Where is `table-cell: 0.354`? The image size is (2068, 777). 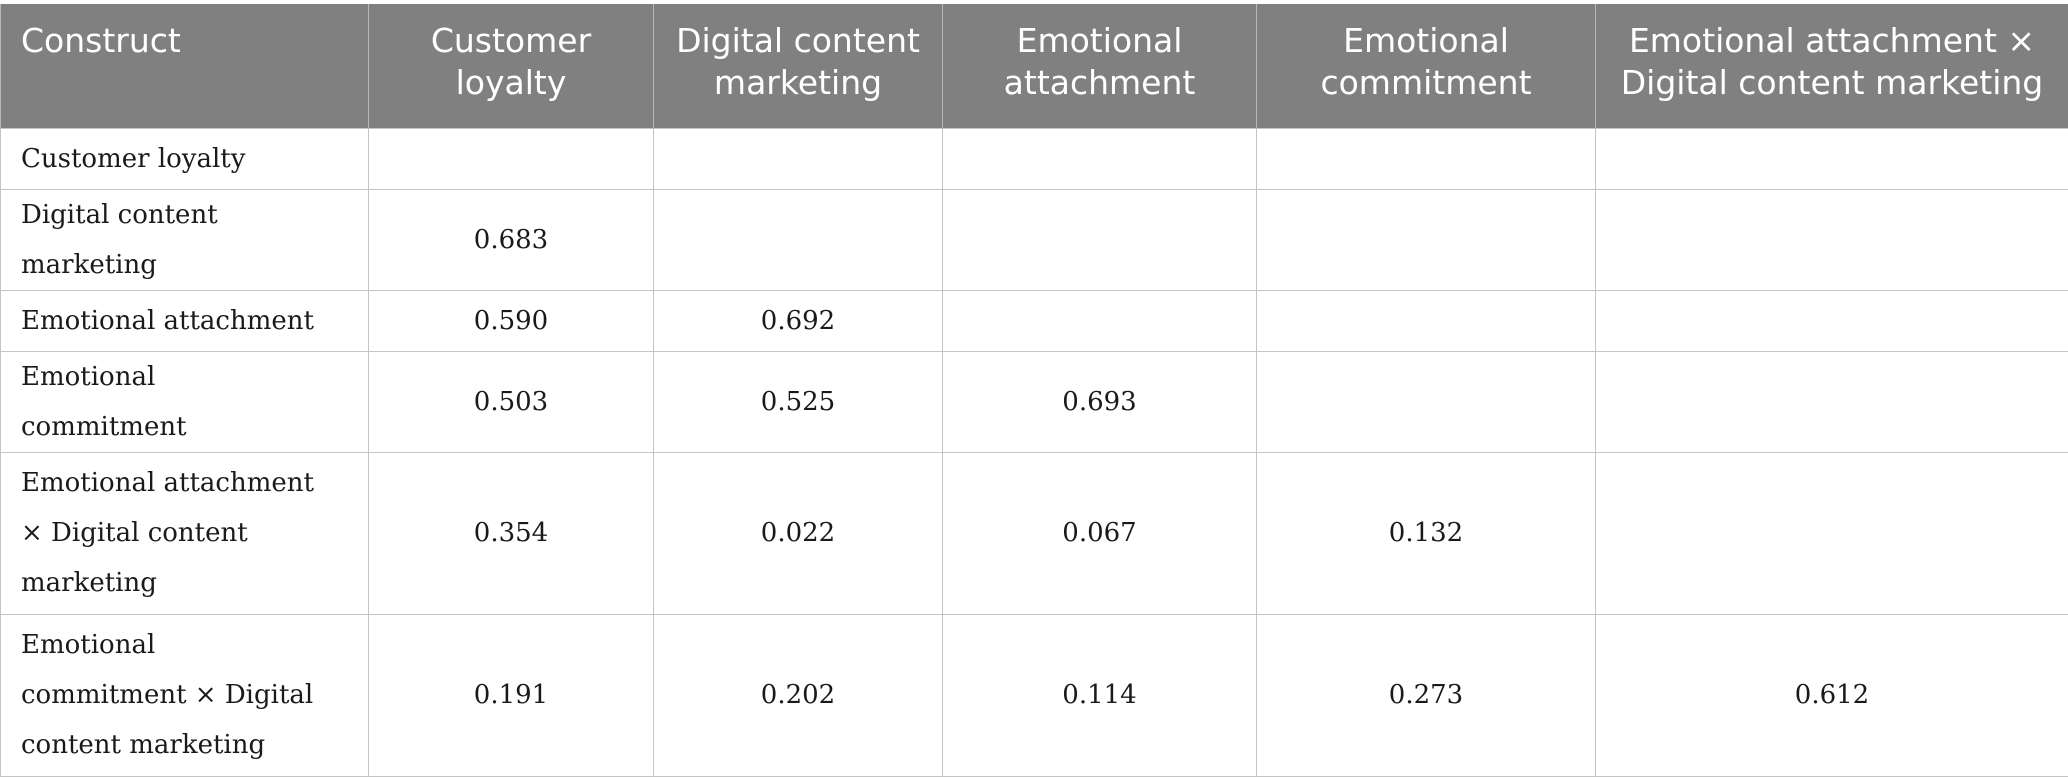
table-cell: 0.354 is located at coordinates (511, 533).